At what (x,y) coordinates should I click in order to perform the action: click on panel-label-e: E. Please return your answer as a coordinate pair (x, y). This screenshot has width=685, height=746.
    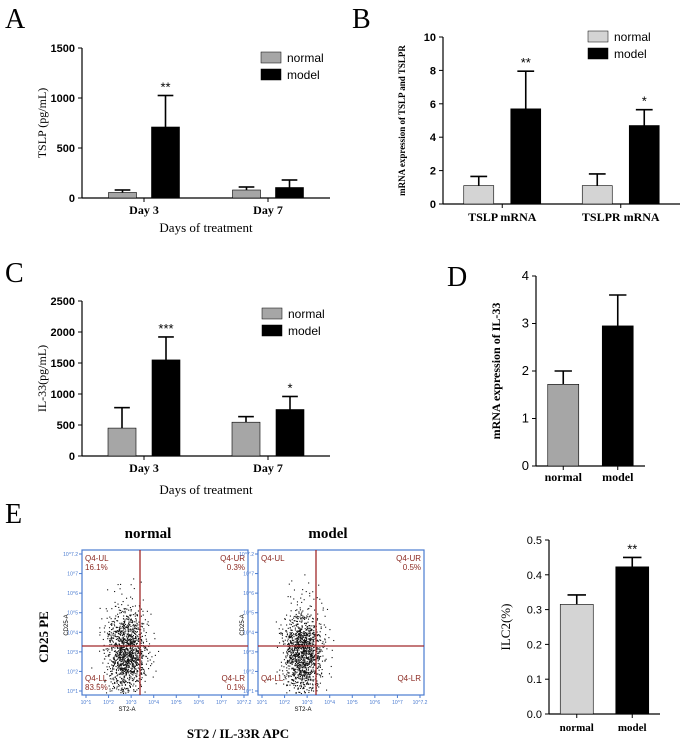
    Looking at the image, I should click on (13, 514).